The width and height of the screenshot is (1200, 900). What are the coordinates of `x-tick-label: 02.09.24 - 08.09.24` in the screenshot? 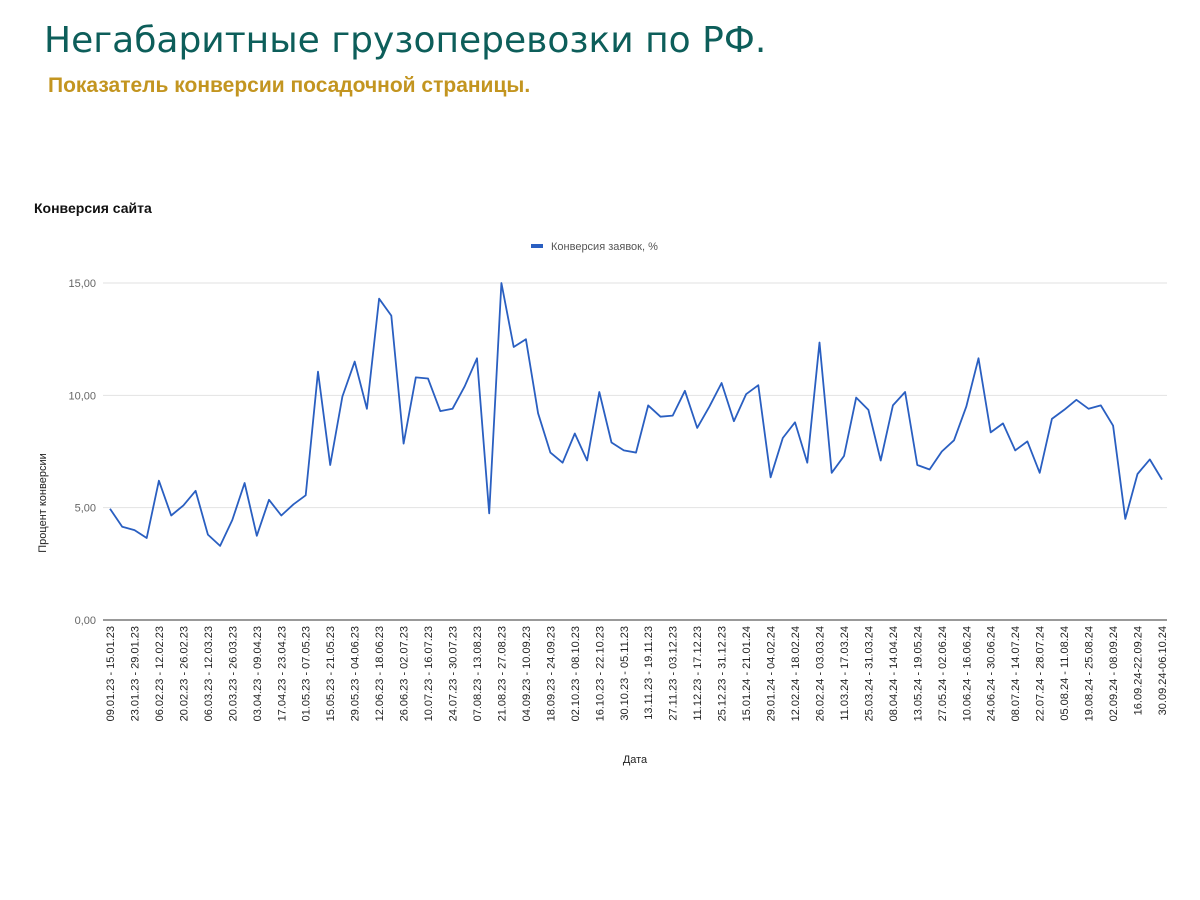 It's located at (1114, 673).